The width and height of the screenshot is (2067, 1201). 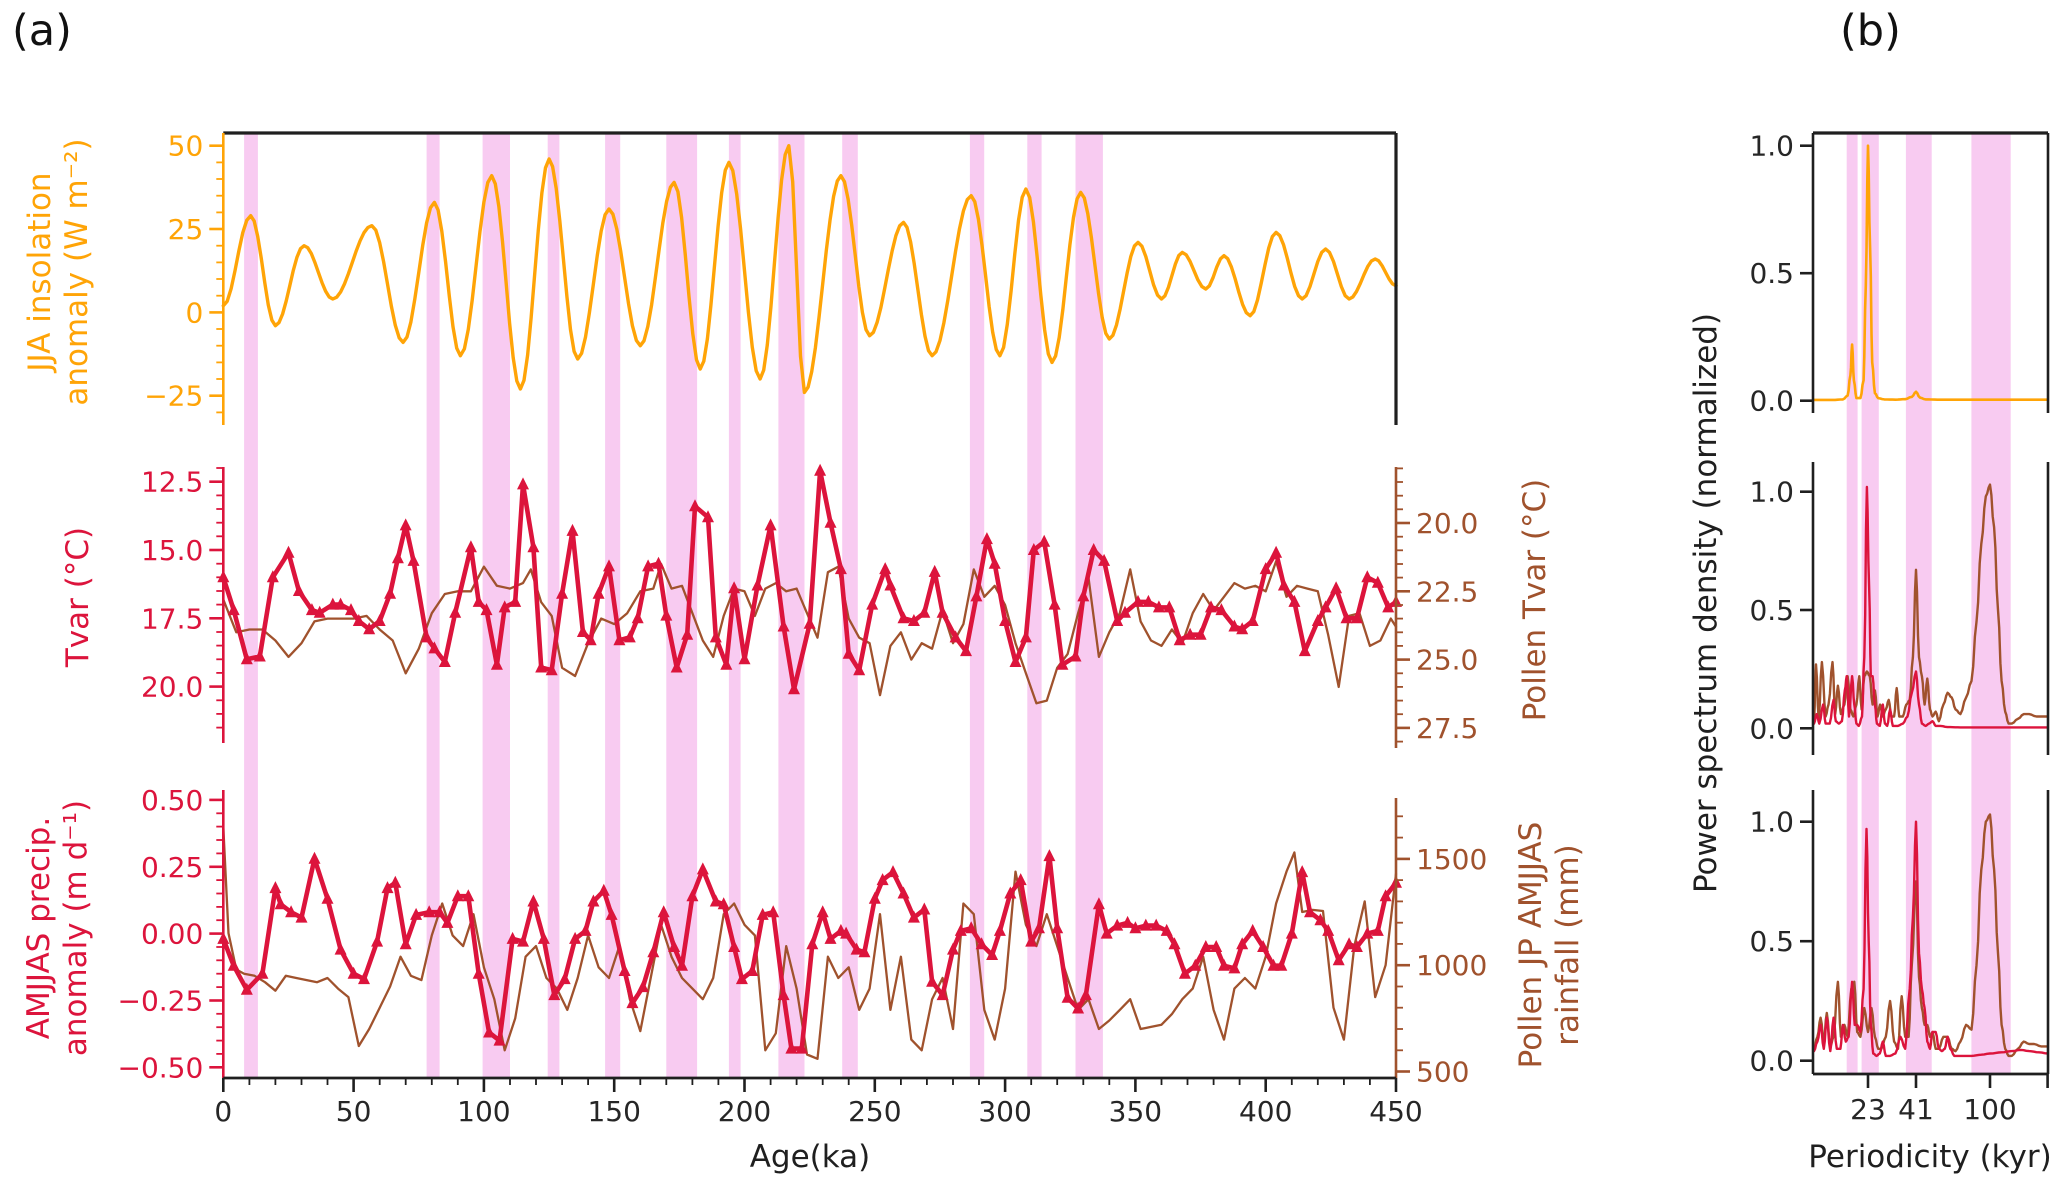 What do you see at coordinates (613, 1111) in the screenshot?
I see `svg-text: 150` at bounding box center [613, 1111].